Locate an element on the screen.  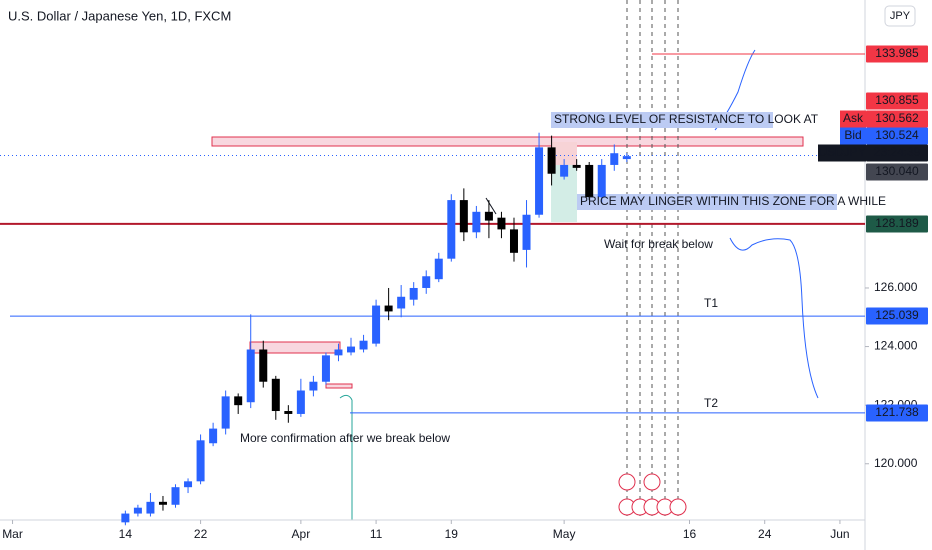
y-tick-label: 120.000 is located at coordinates (896, 463).